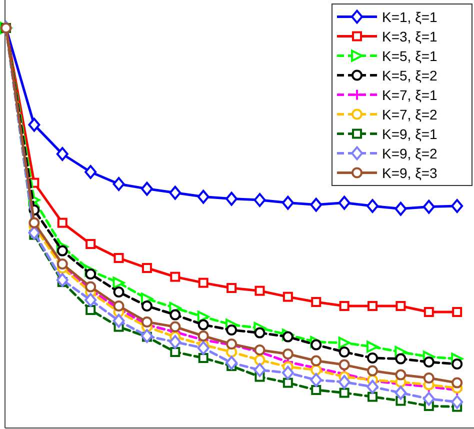 This screenshot has height=429, width=474. What do you see at coordinates (410, 114) in the screenshot?
I see `legend-label: K=7, ξ=2` at bounding box center [410, 114].